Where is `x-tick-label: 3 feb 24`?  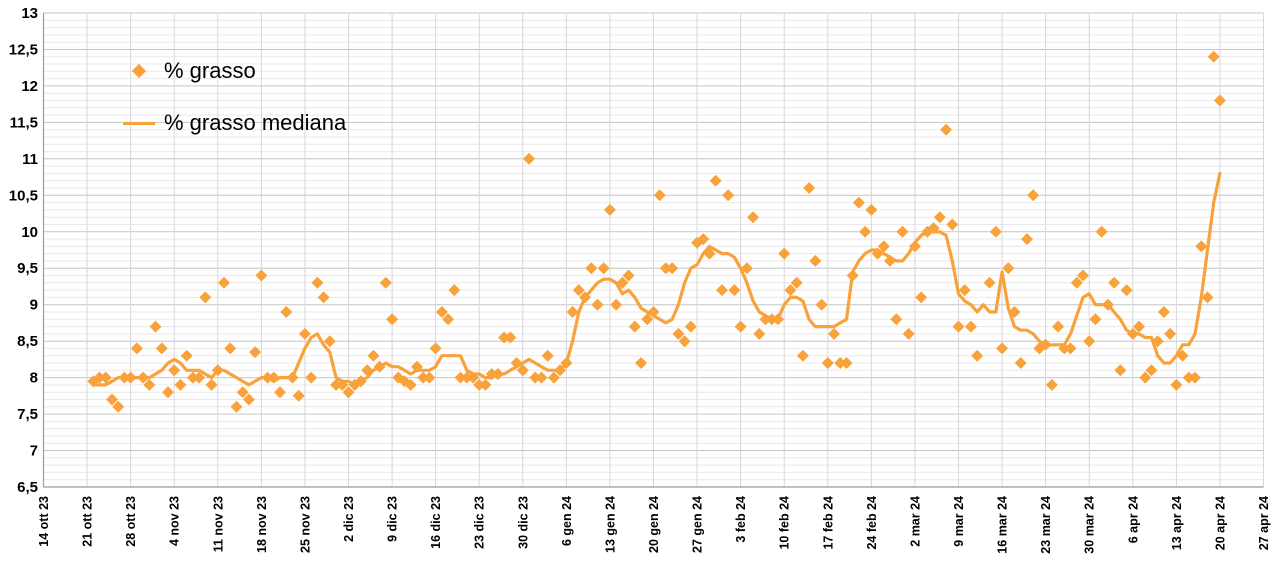 x-tick-label: 3 feb 24 is located at coordinates (741, 519).